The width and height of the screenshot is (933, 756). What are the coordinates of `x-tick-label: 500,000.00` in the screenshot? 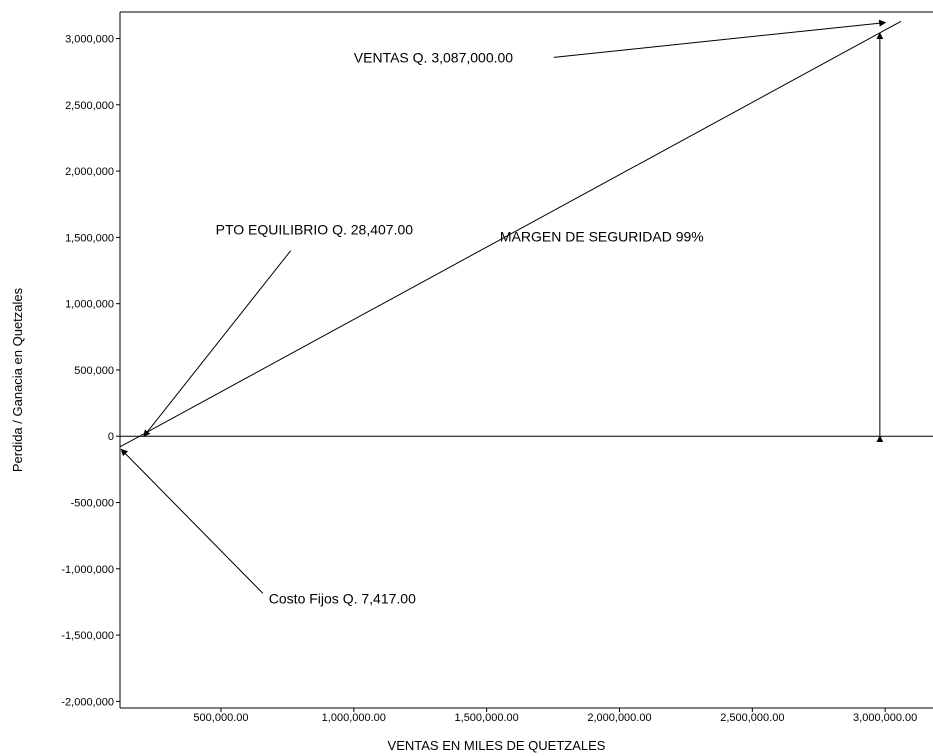 It's located at (220, 718).